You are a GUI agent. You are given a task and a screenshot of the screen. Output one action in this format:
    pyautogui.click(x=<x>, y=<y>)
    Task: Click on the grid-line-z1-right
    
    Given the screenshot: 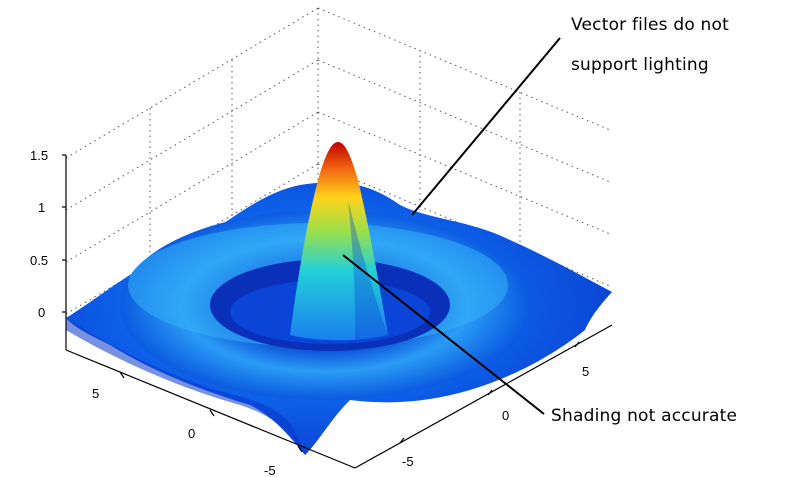 What is the action you would take?
    pyautogui.click(x=464, y=121)
    